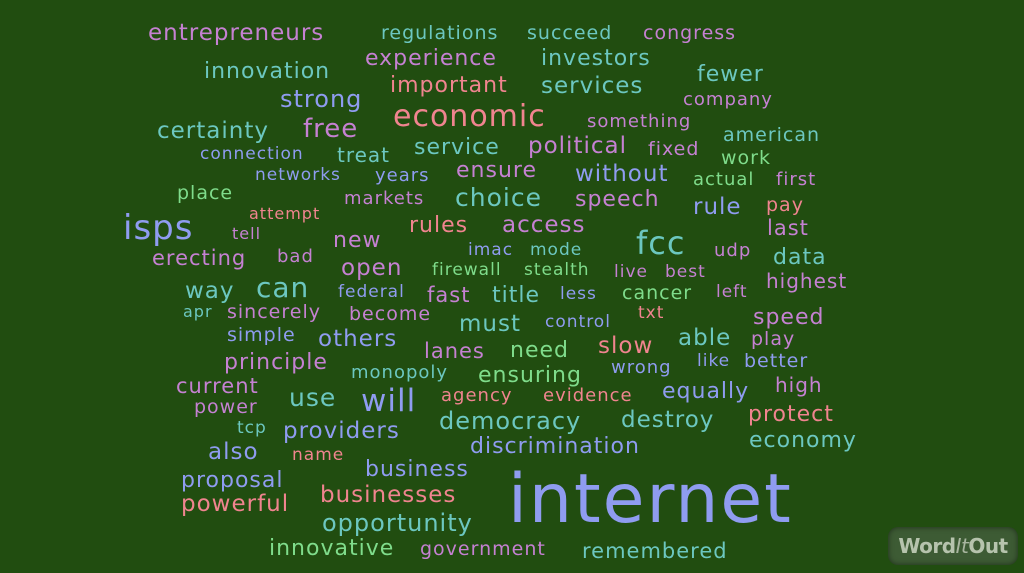 Image resolution: width=1024 pixels, height=573 pixels. What do you see at coordinates (732, 292) in the screenshot?
I see `word: left` at bounding box center [732, 292].